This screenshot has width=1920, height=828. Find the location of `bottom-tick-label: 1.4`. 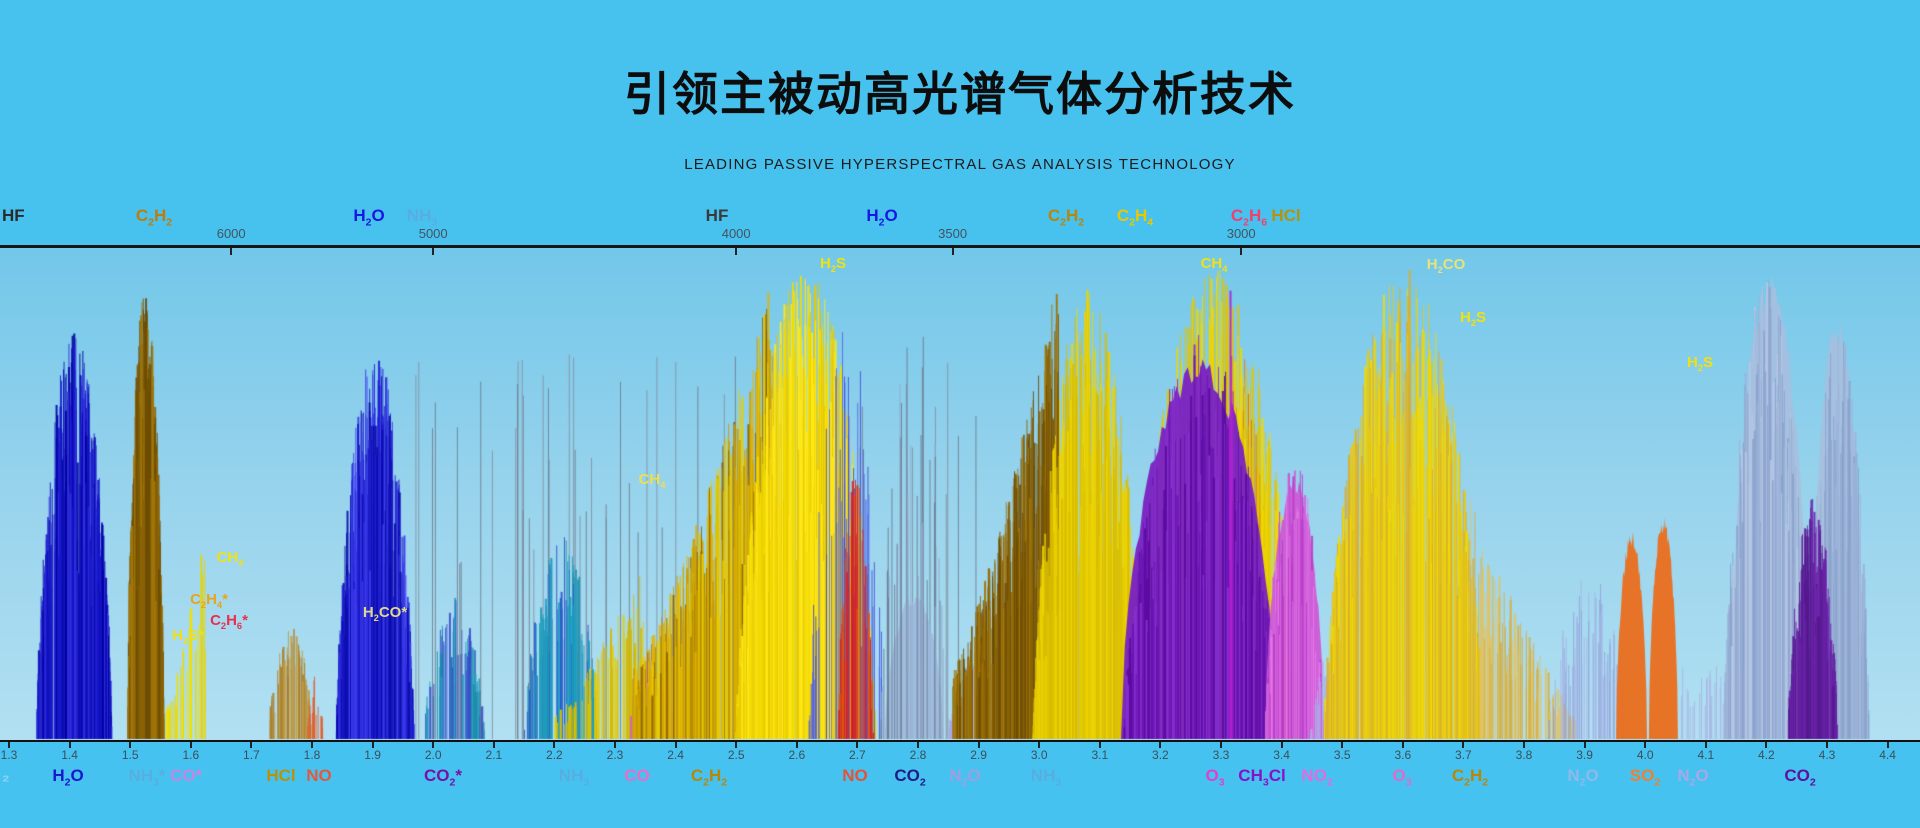

bottom-tick-label: 1.4 is located at coordinates (69, 755).